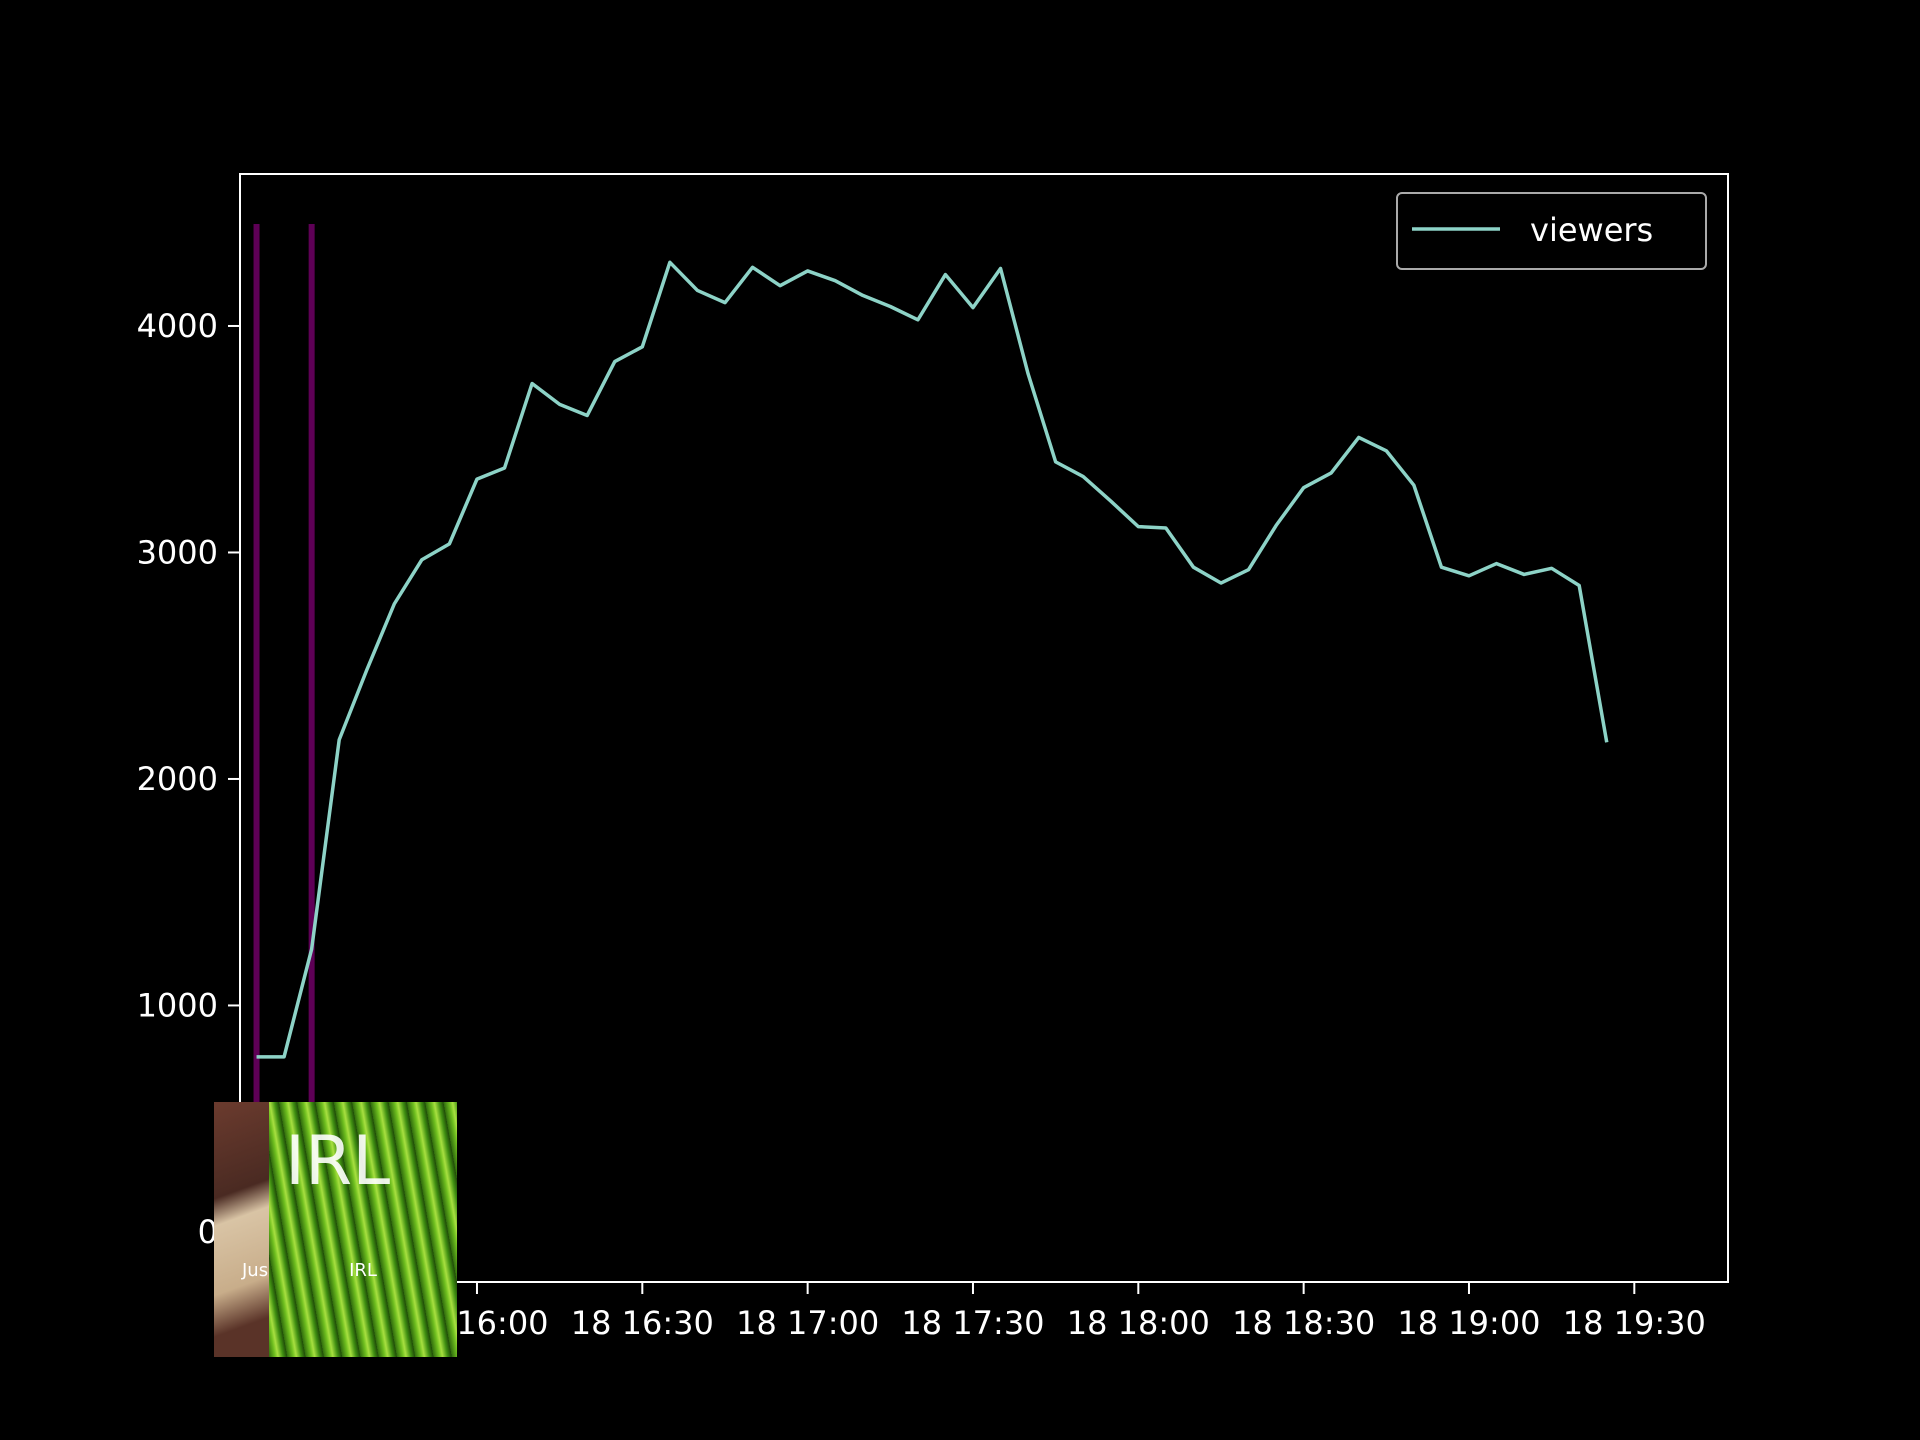 The image size is (1920, 1440). What do you see at coordinates (338, 1161) in the screenshot?
I see `thumbnail-title: IRL` at bounding box center [338, 1161].